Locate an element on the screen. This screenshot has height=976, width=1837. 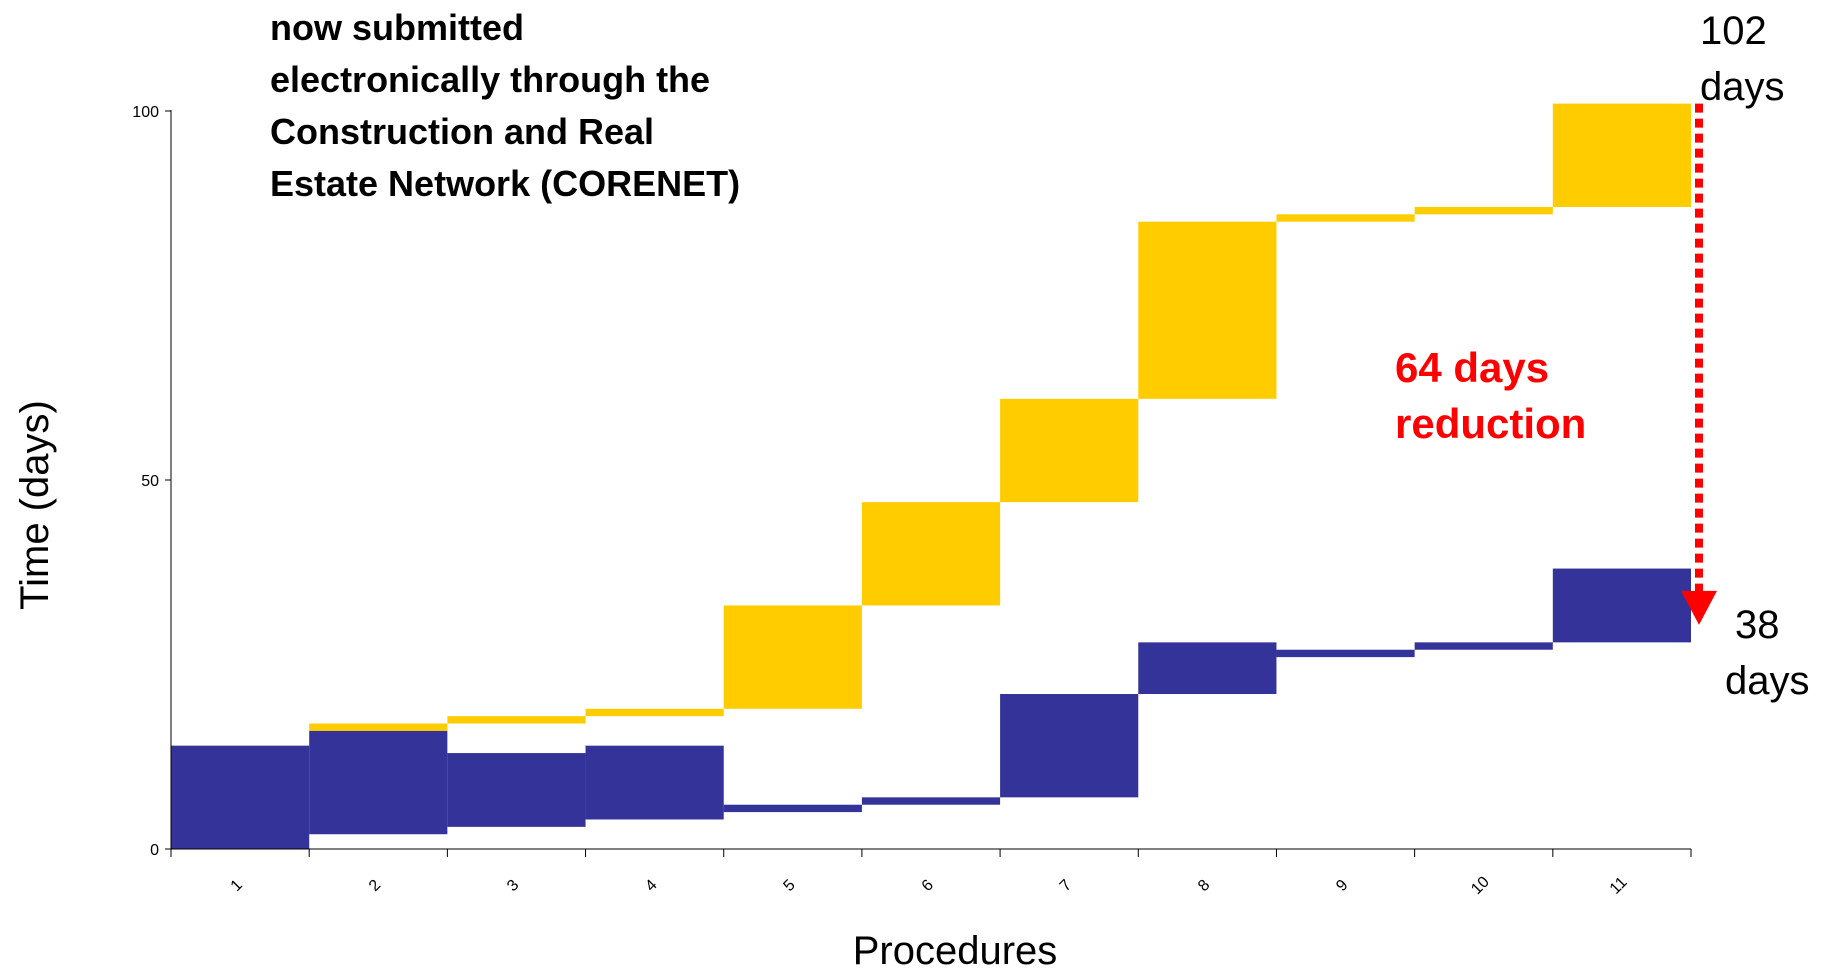
reduction-label-line-2: reduction is located at coordinates (1490, 423).